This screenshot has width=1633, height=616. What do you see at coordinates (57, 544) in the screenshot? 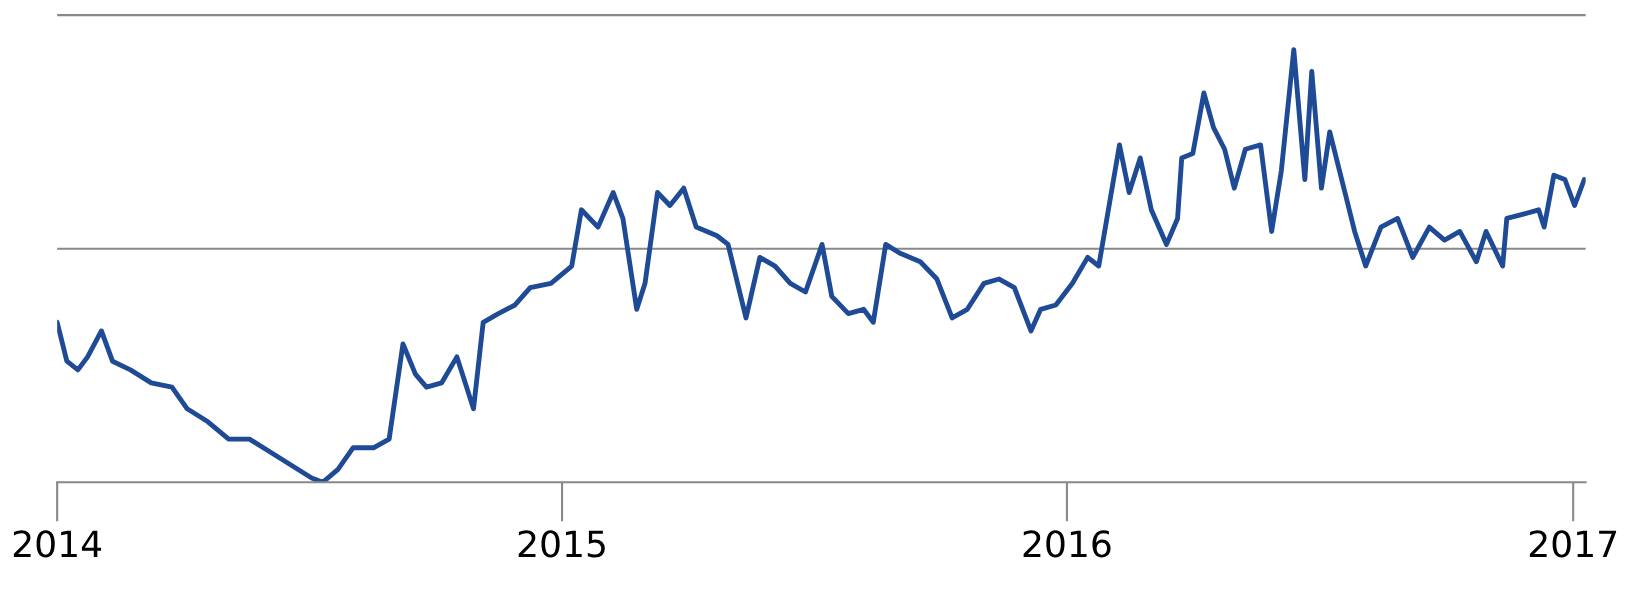
I see `x-tick-label: 2014` at bounding box center [57, 544].